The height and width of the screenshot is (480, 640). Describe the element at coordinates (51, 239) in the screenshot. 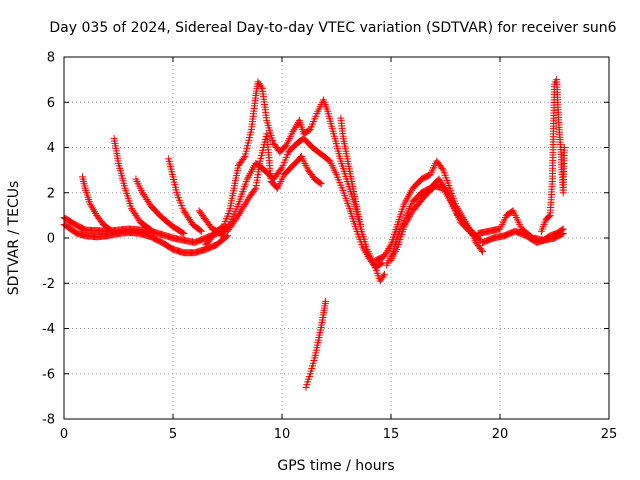

I see `y-tick-label: 0` at that location.